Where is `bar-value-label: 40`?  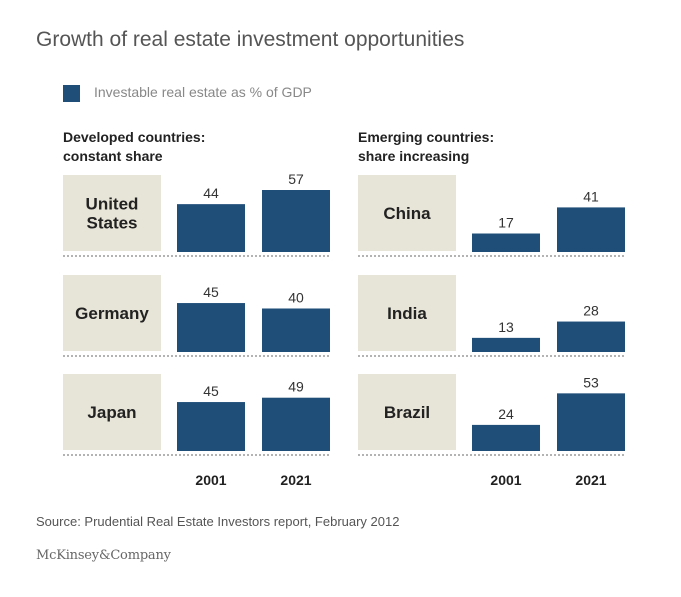 bar-value-label: 40 is located at coordinates (296, 297).